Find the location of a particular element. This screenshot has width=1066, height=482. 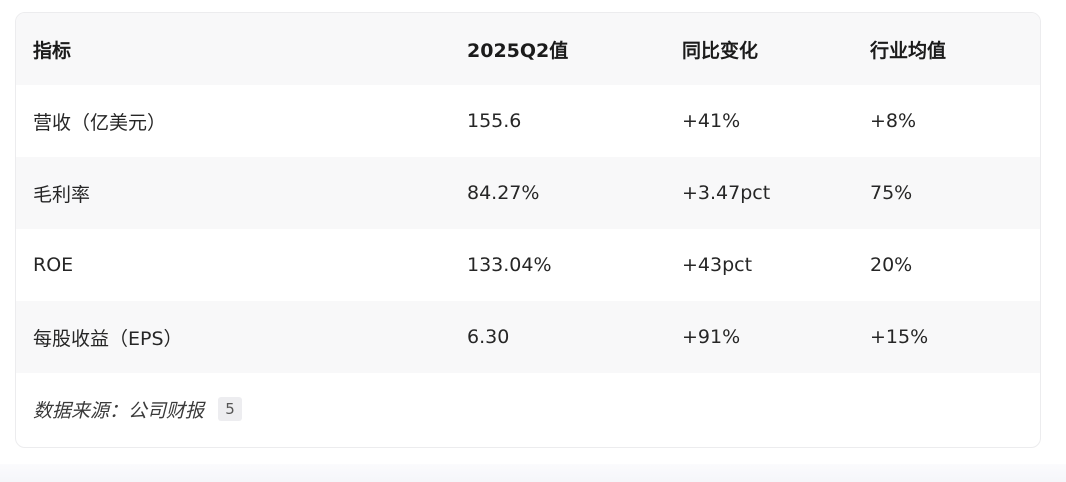

source-note: 数据来源：公司财报 5 is located at coordinates (528, 409).